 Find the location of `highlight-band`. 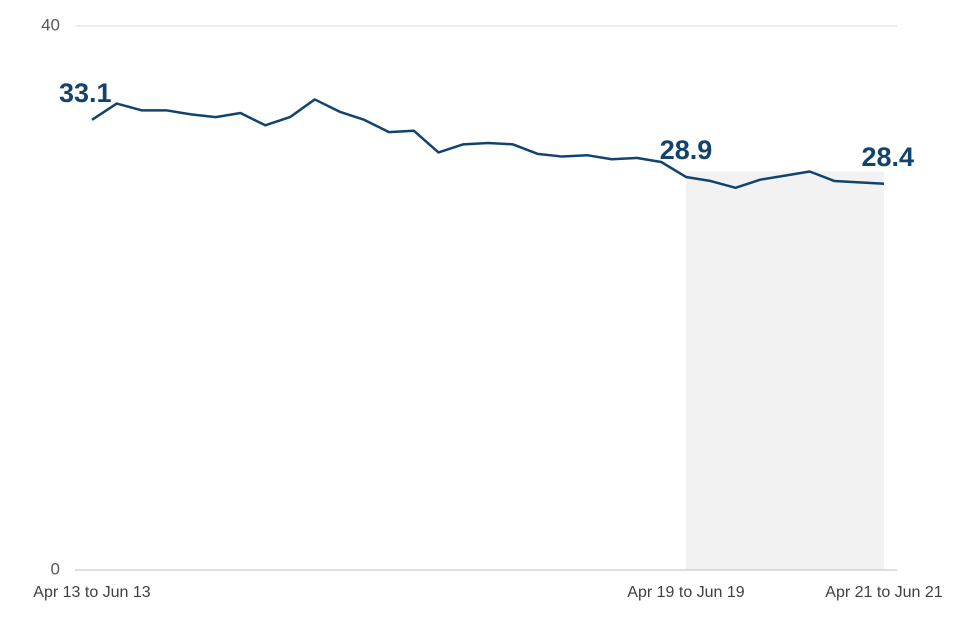

highlight-band is located at coordinates (785, 370).